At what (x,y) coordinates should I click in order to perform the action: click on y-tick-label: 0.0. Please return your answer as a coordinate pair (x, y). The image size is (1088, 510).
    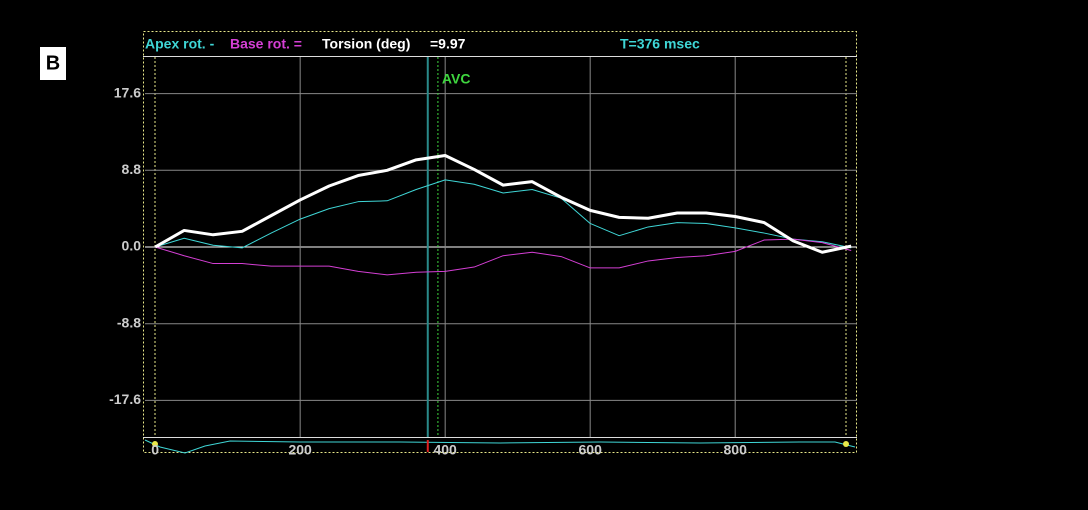
    Looking at the image, I should click on (132, 246).